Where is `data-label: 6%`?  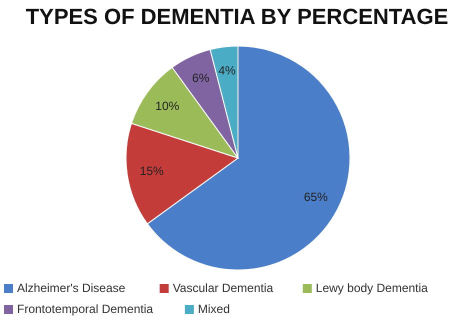 data-label: 6% is located at coordinates (201, 78).